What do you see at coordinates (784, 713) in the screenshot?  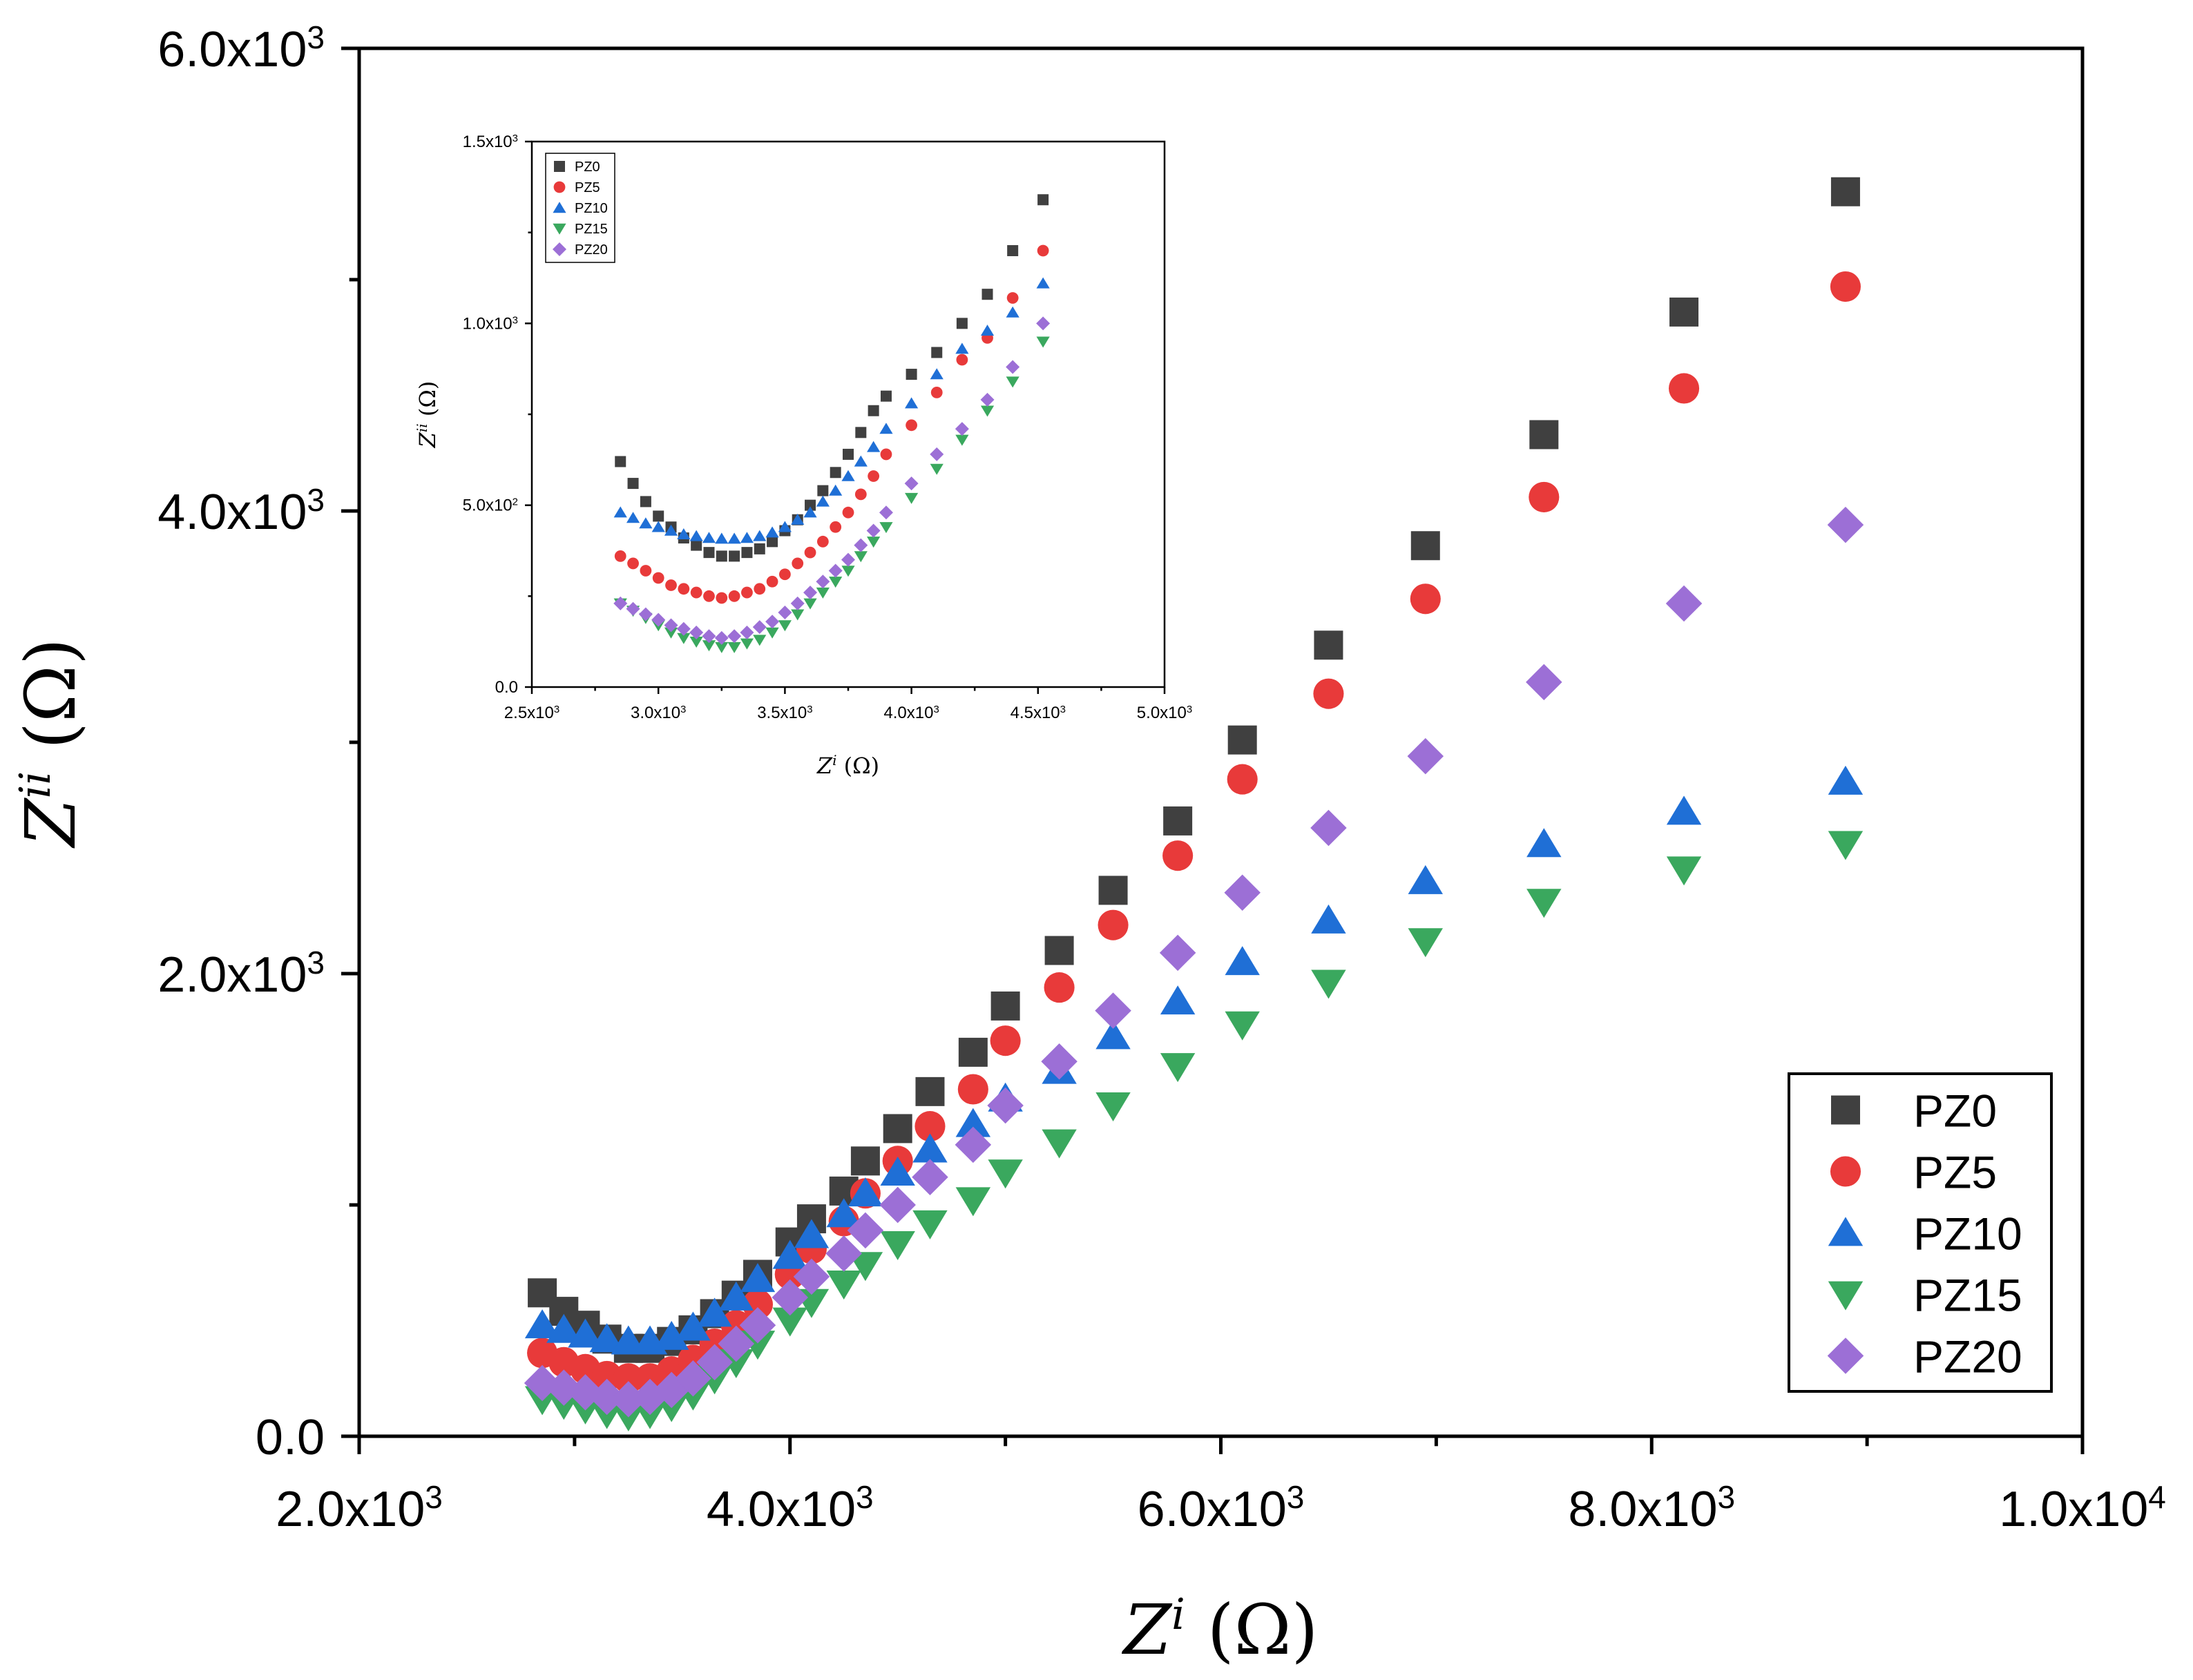 I see `x-tick-label: 3.5x103` at bounding box center [784, 713].